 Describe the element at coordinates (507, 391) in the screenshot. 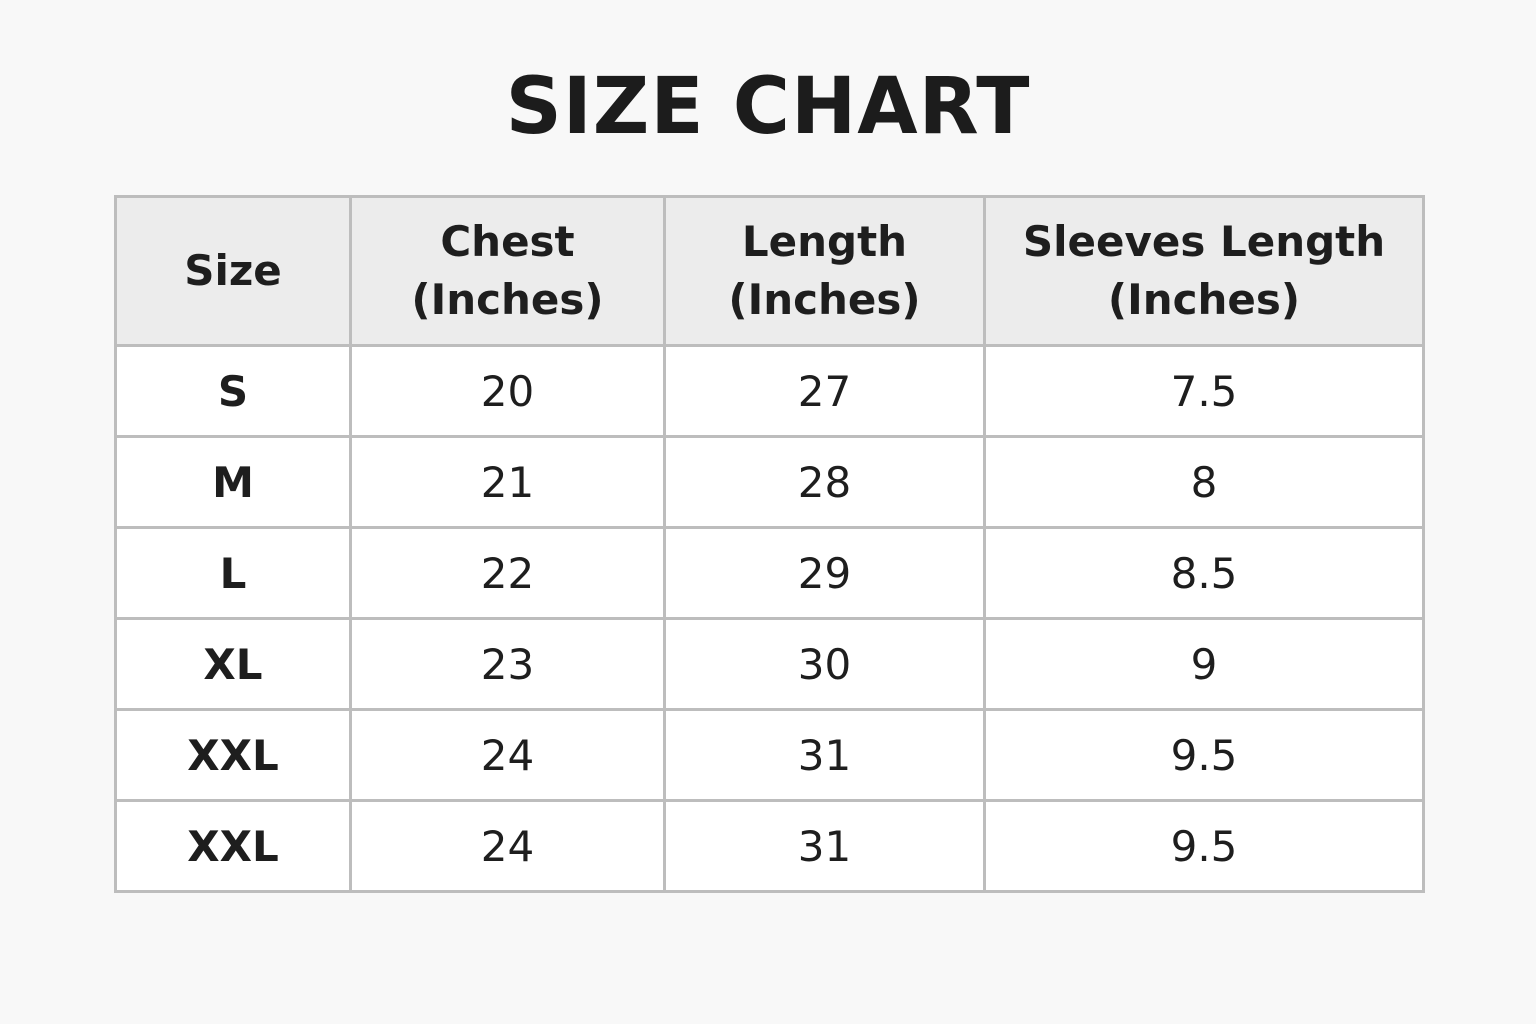

I see `cell-chest: 20` at that location.